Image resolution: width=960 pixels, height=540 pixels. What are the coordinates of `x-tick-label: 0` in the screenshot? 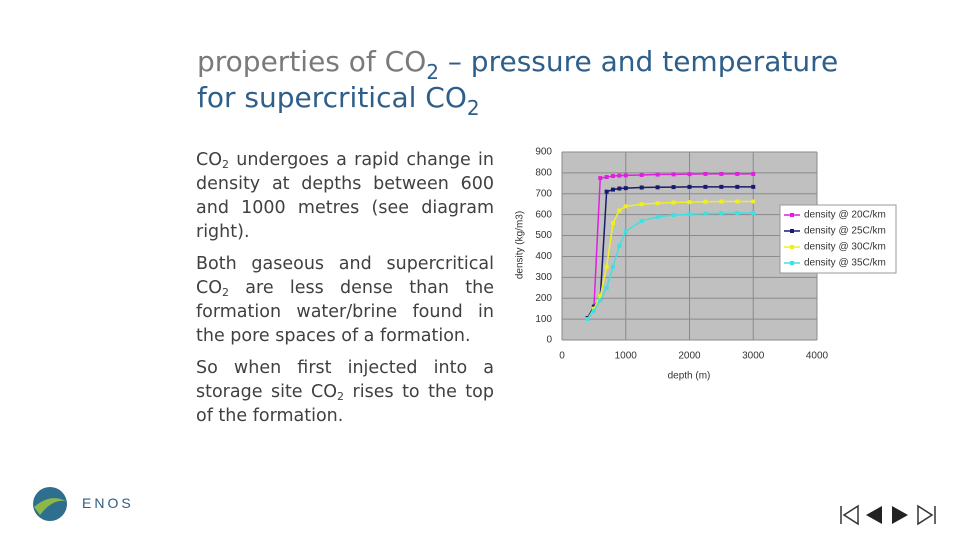 It's located at (562, 356).